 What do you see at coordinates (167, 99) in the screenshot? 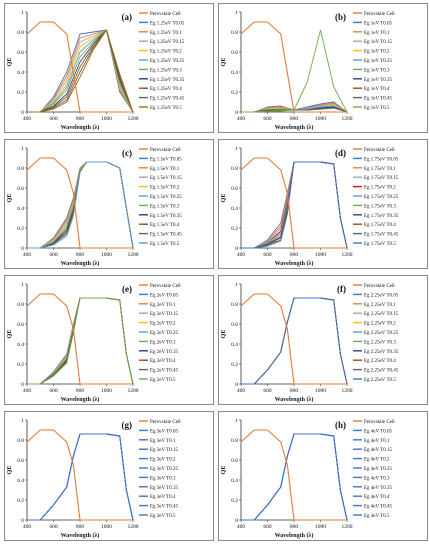
I see `legend-item: Eg 1.25eV T0.45` at bounding box center [167, 99].